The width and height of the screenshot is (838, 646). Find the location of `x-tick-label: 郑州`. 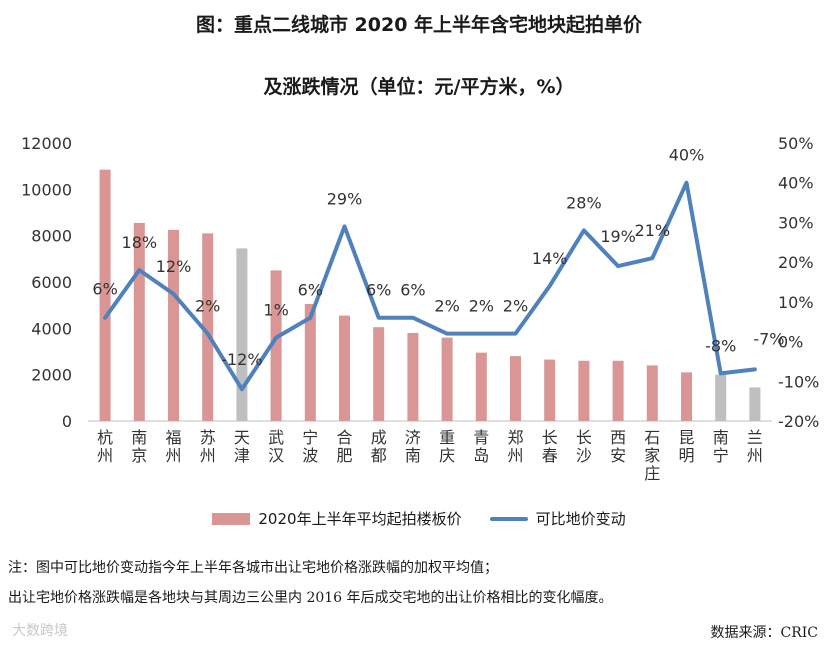

x-tick-label: 郑州 is located at coordinates (515, 446).